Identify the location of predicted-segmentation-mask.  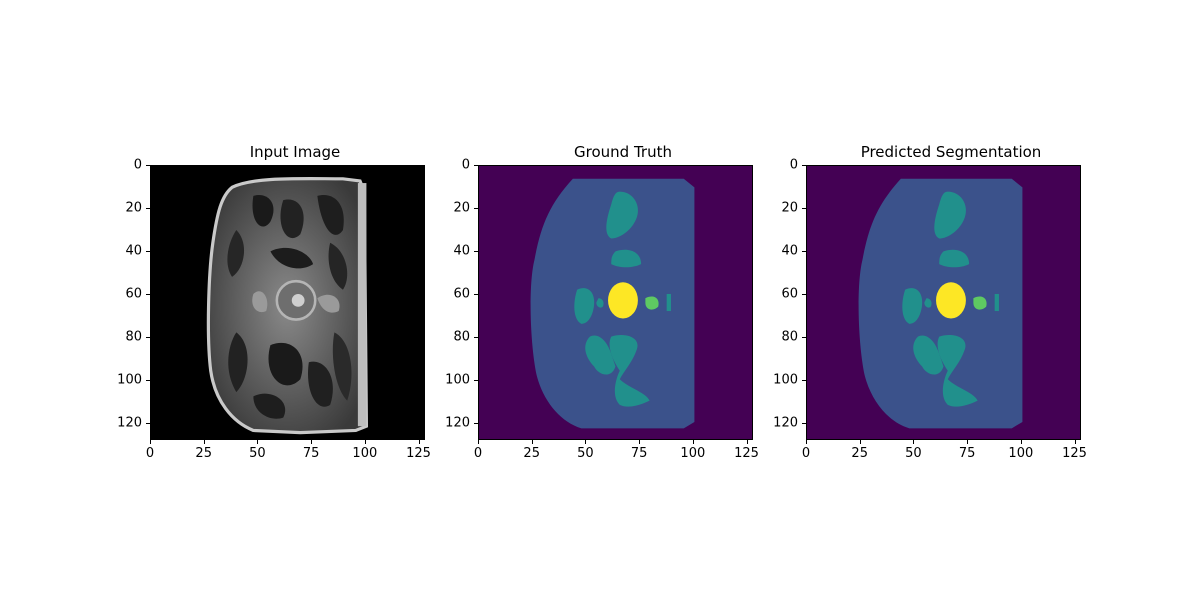
(943, 302).